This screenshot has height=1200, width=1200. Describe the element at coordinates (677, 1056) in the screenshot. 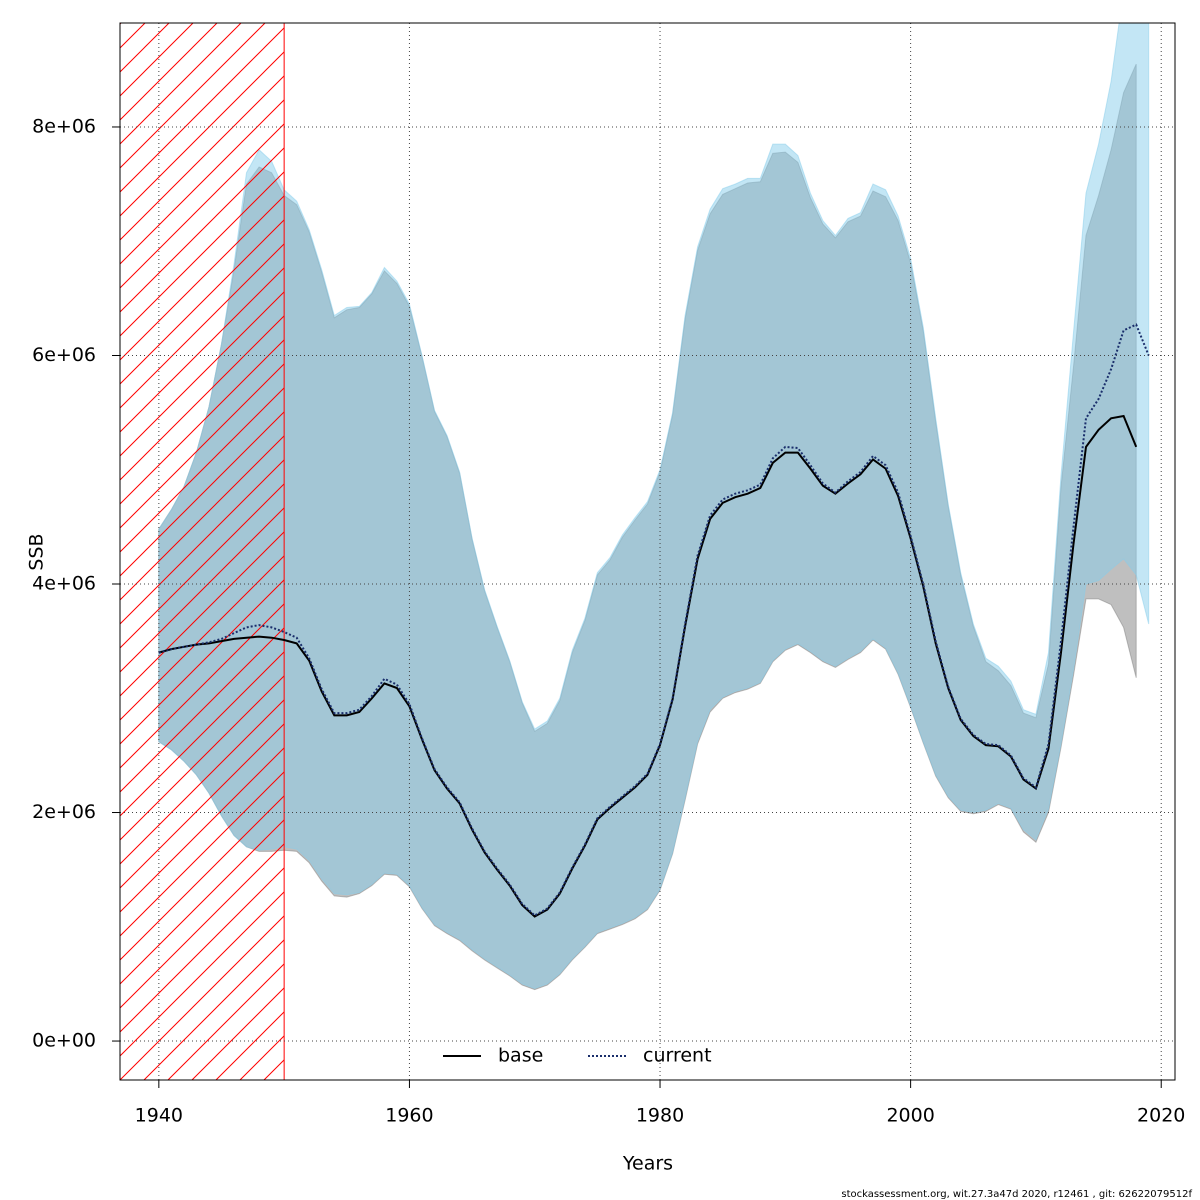

I see `legend-label: current` at that location.